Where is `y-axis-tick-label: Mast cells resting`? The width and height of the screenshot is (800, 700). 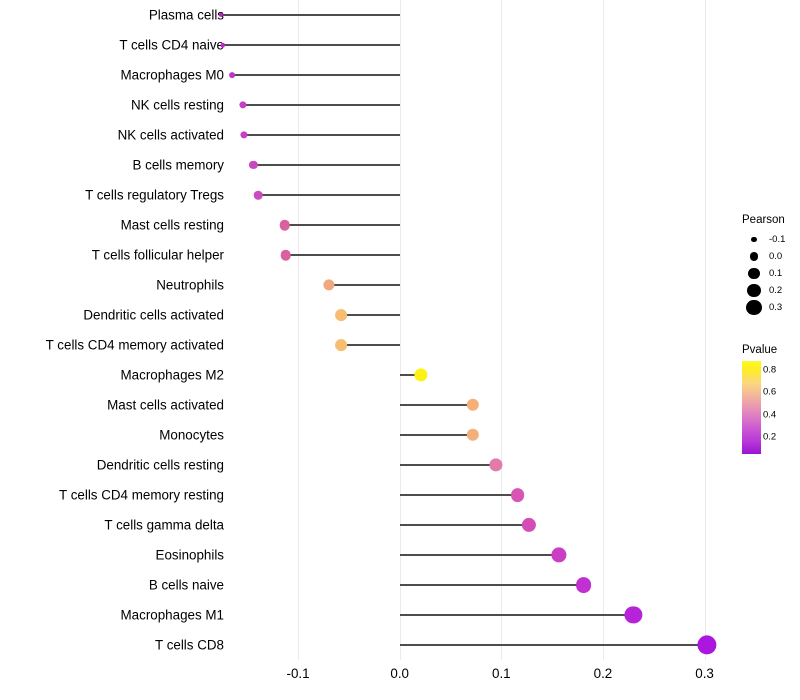 y-axis-tick-label: Mast cells resting is located at coordinates (172, 225).